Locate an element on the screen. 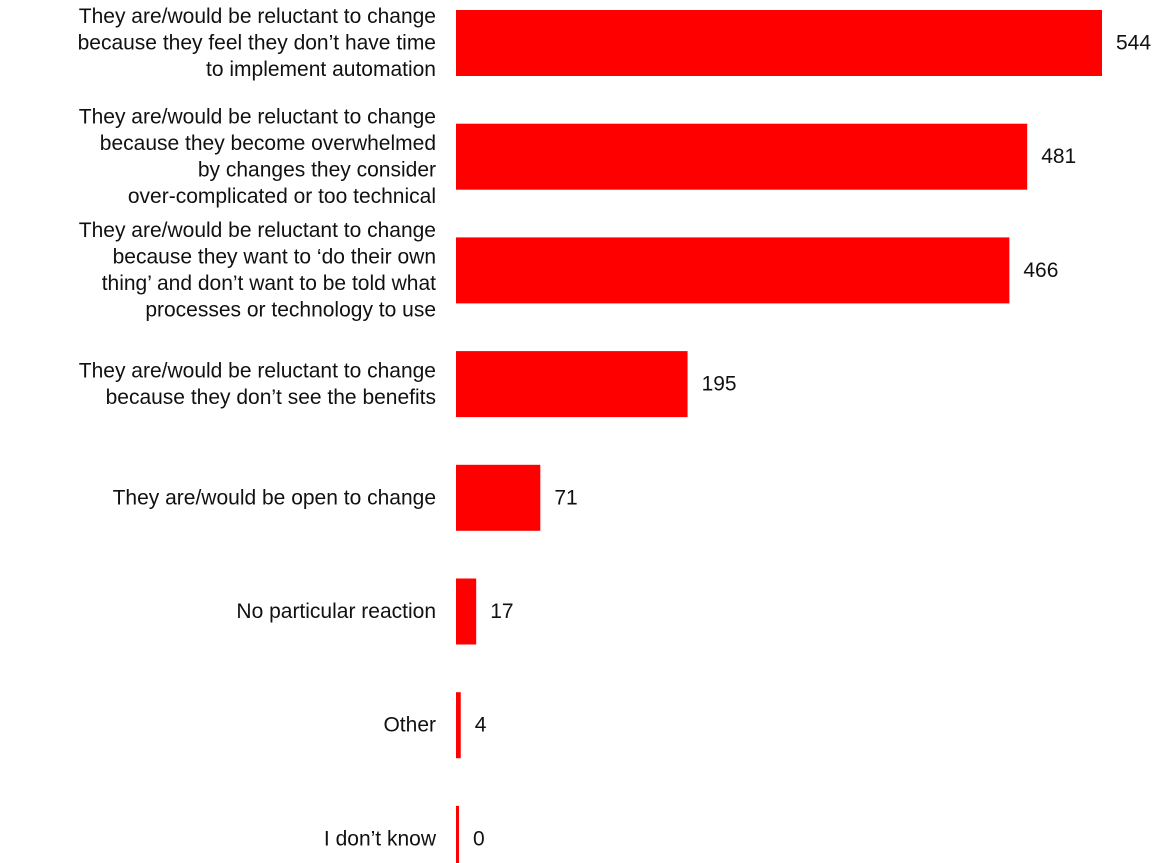 The width and height of the screenshot is (1167, 863). category-label-7: I don’t know is located at coordinates (380, 838).